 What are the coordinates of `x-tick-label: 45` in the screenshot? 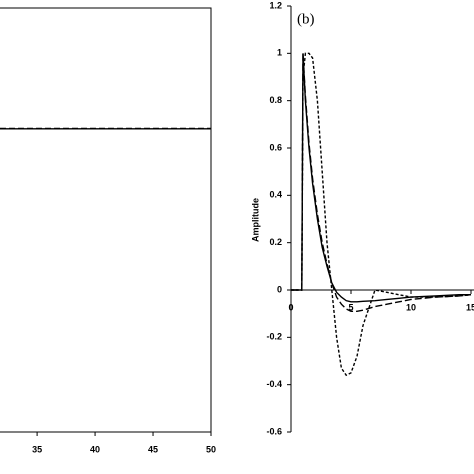 It's located at (153, 449).